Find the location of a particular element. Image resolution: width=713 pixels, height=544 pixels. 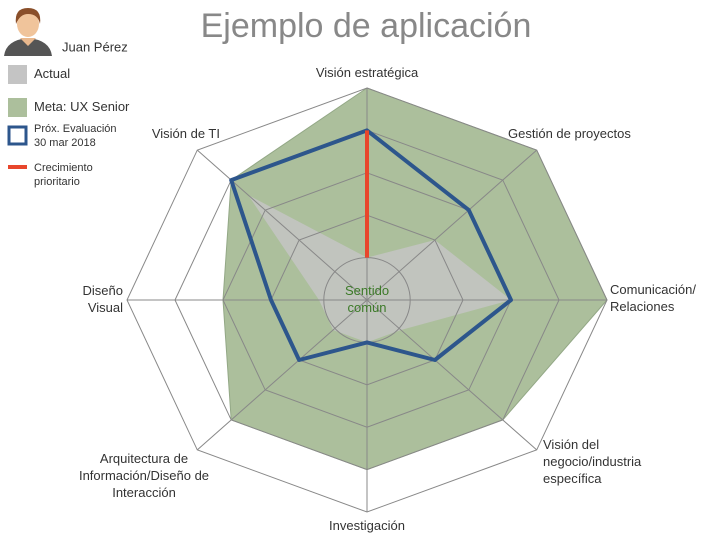

chart-title: Ejemplo de aplicación is located at coordinates (366, 26).